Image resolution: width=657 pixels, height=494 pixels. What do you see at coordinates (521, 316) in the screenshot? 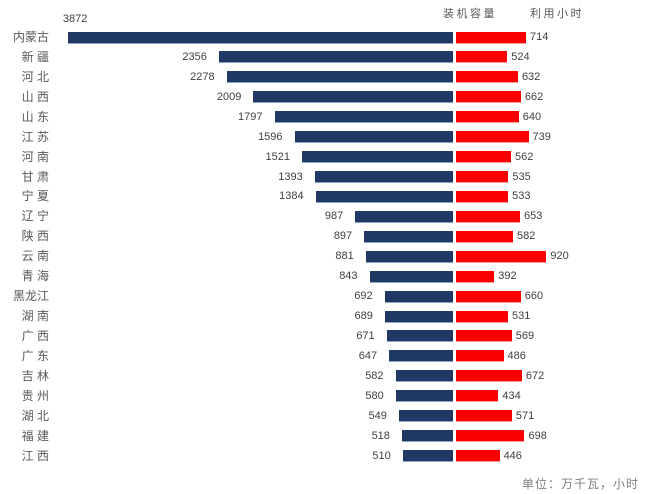
I see `hours-value: 531` at bounding box center [521, 316].